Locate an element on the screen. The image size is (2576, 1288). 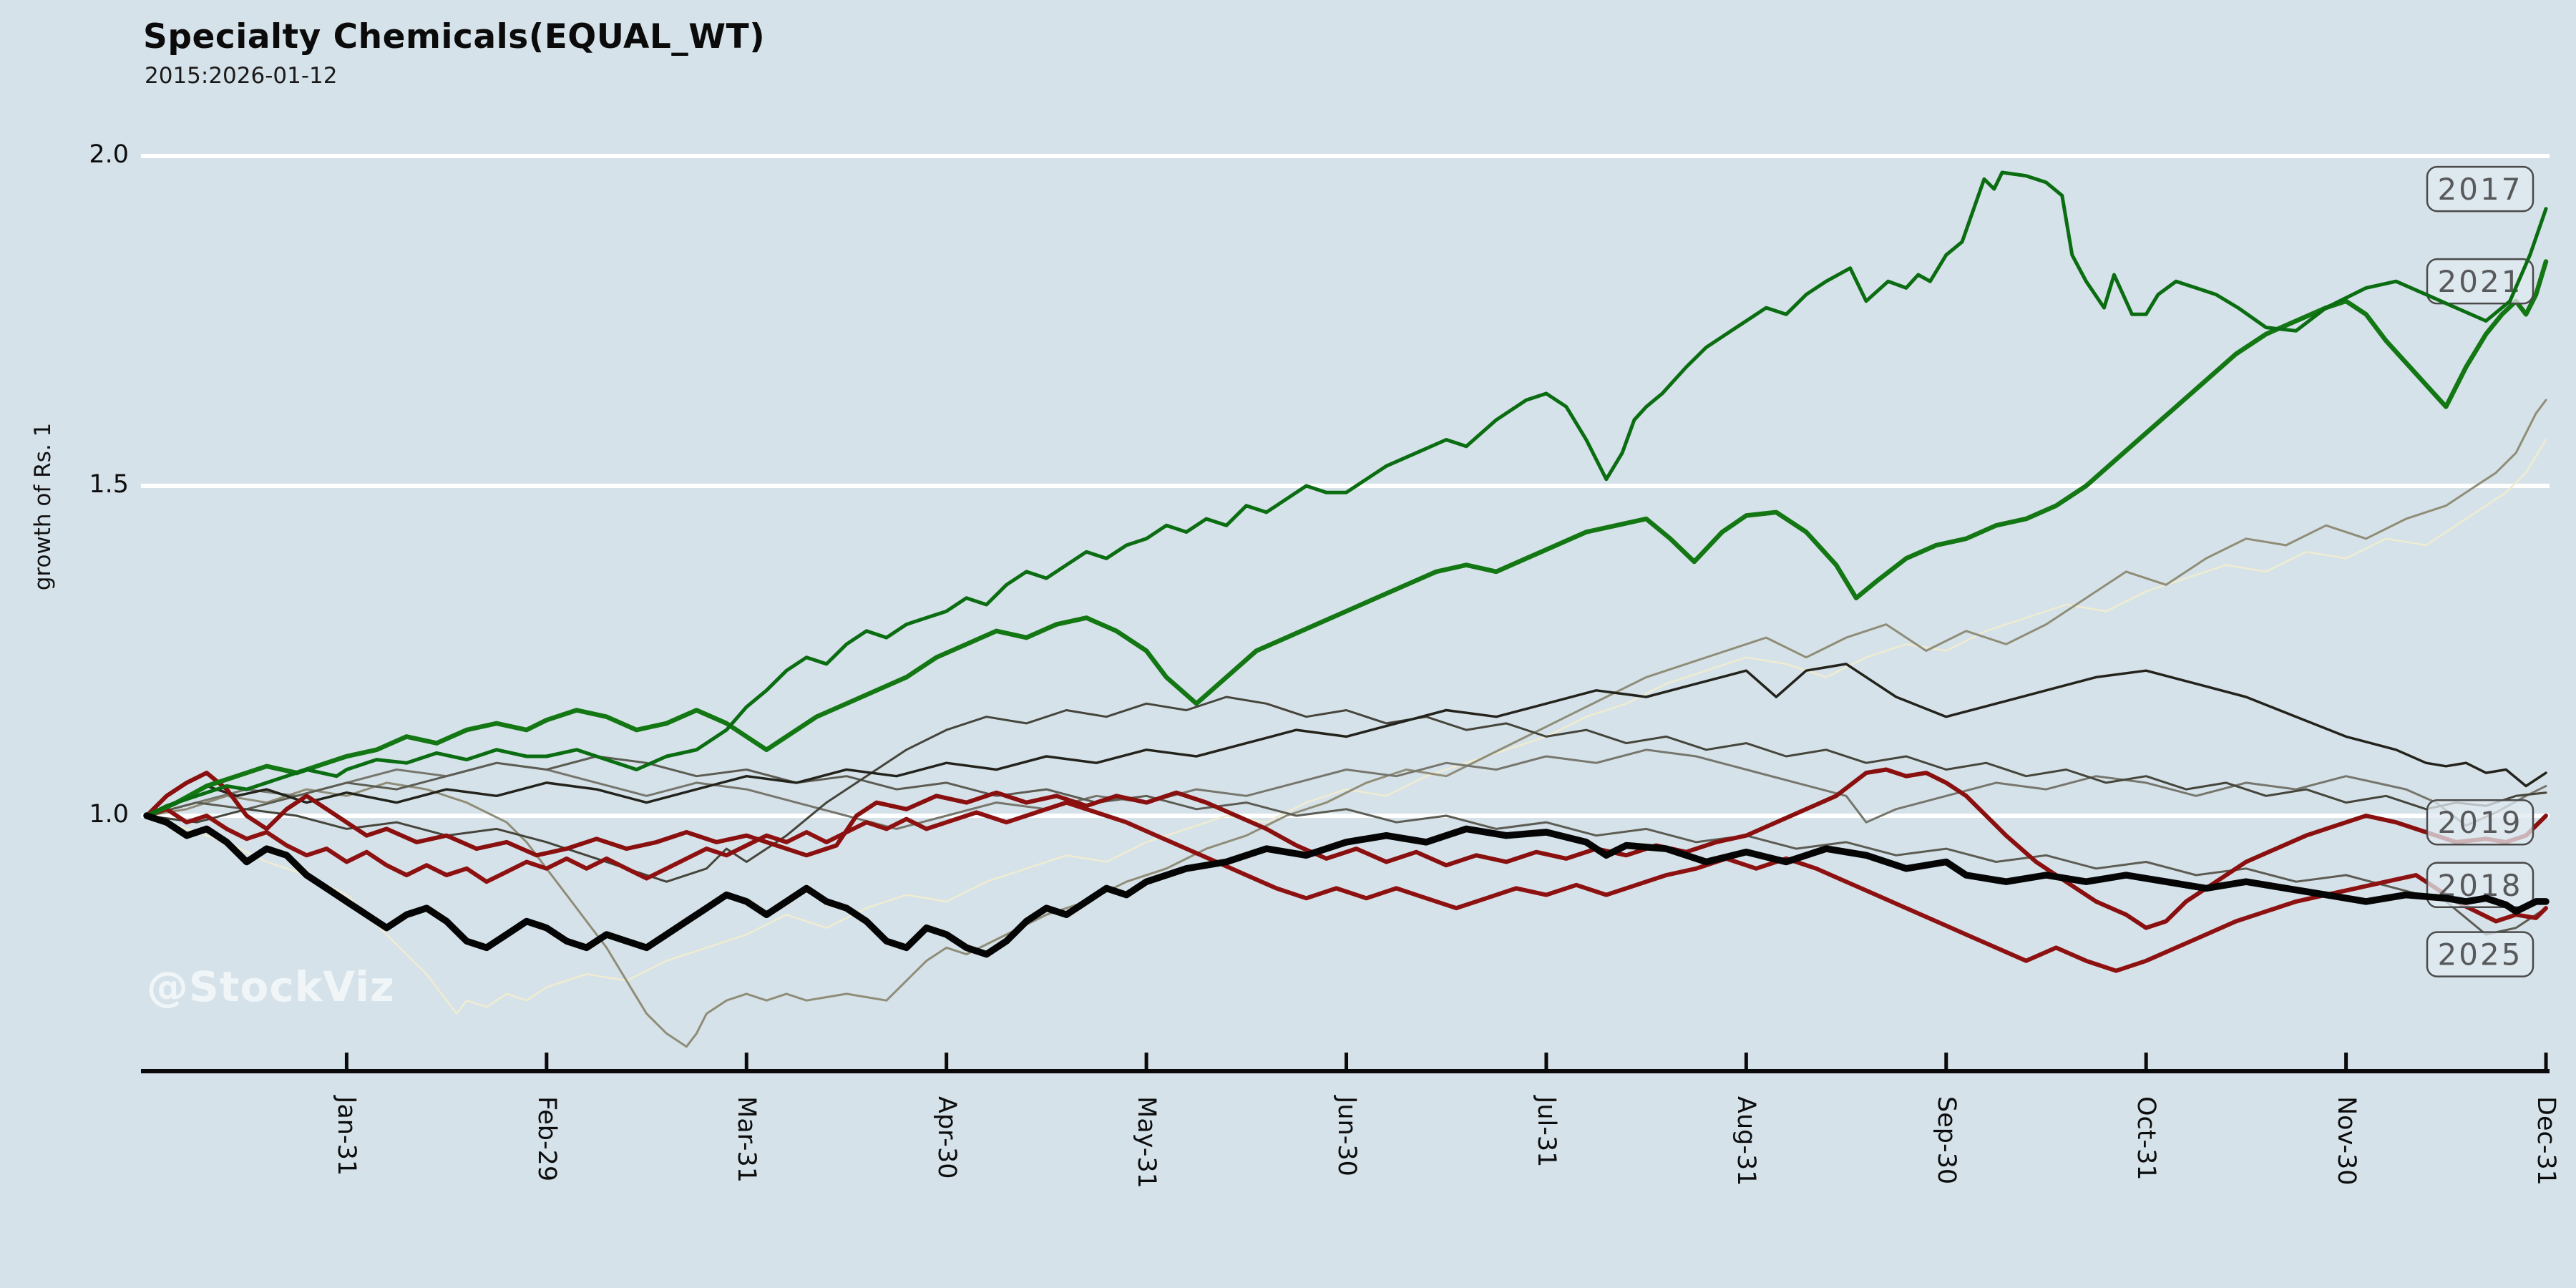
y-axis-label: growth of Rs. 1 is located at coordinates (43, 506).